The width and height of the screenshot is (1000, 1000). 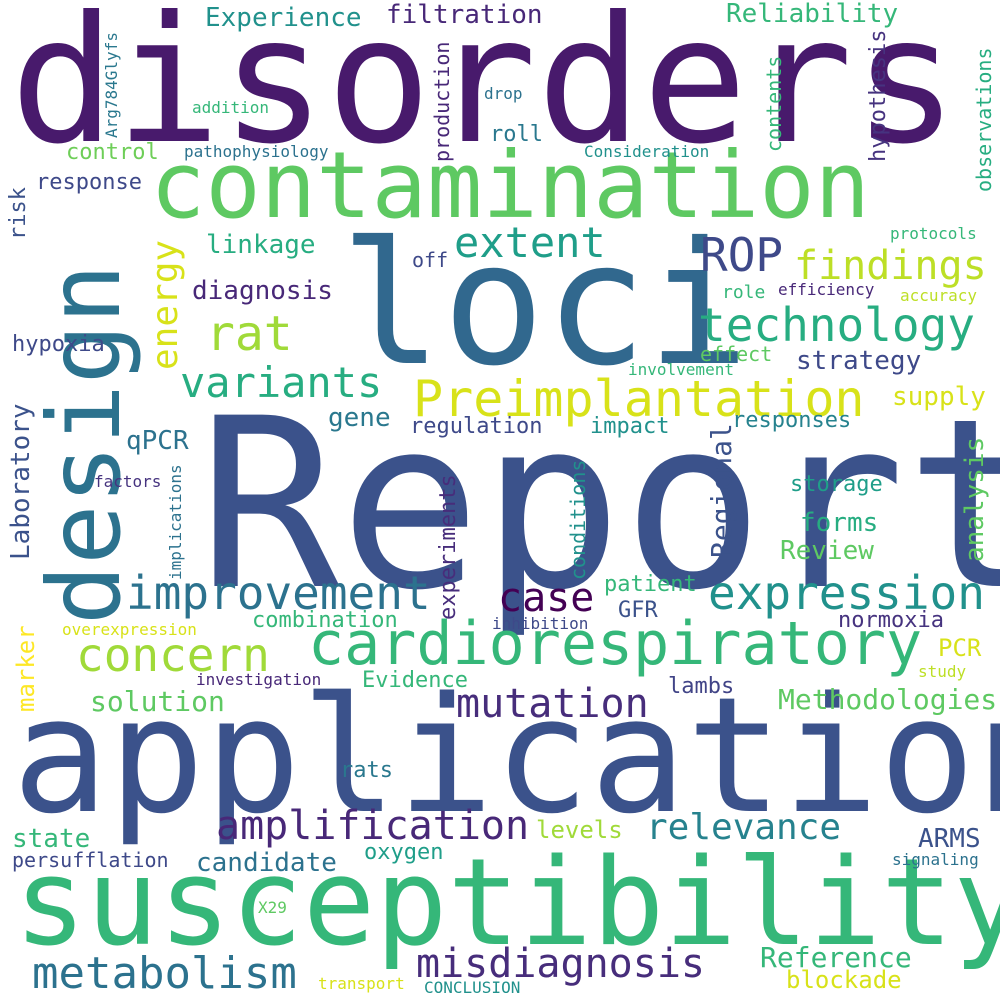 What do you see at coordinates (442, 101) in the screenshot?
I see `word-production: production` at bounding box center [442, 101].